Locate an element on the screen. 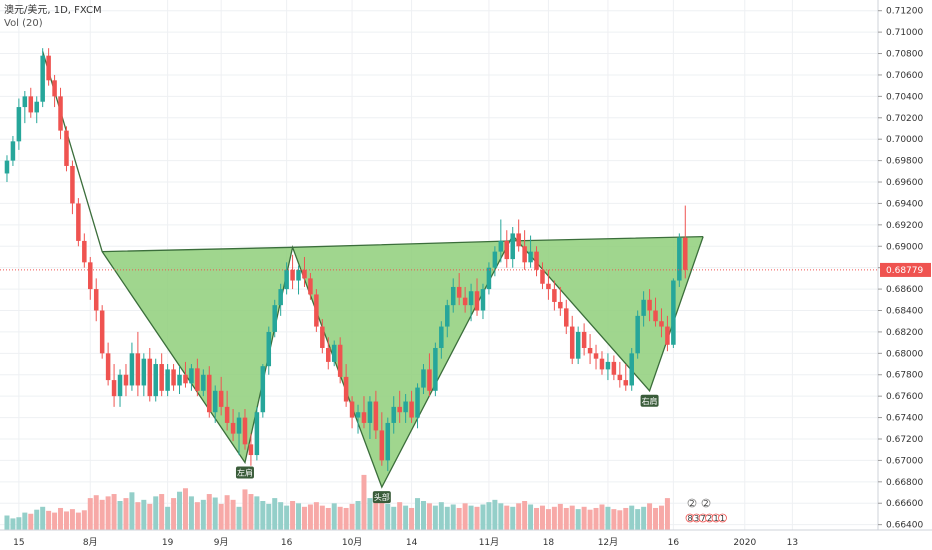 Image resolution: width=932 pixels, height=550 pixels. pattern-label-text: 左肩 is located at coordinates (245, 473).